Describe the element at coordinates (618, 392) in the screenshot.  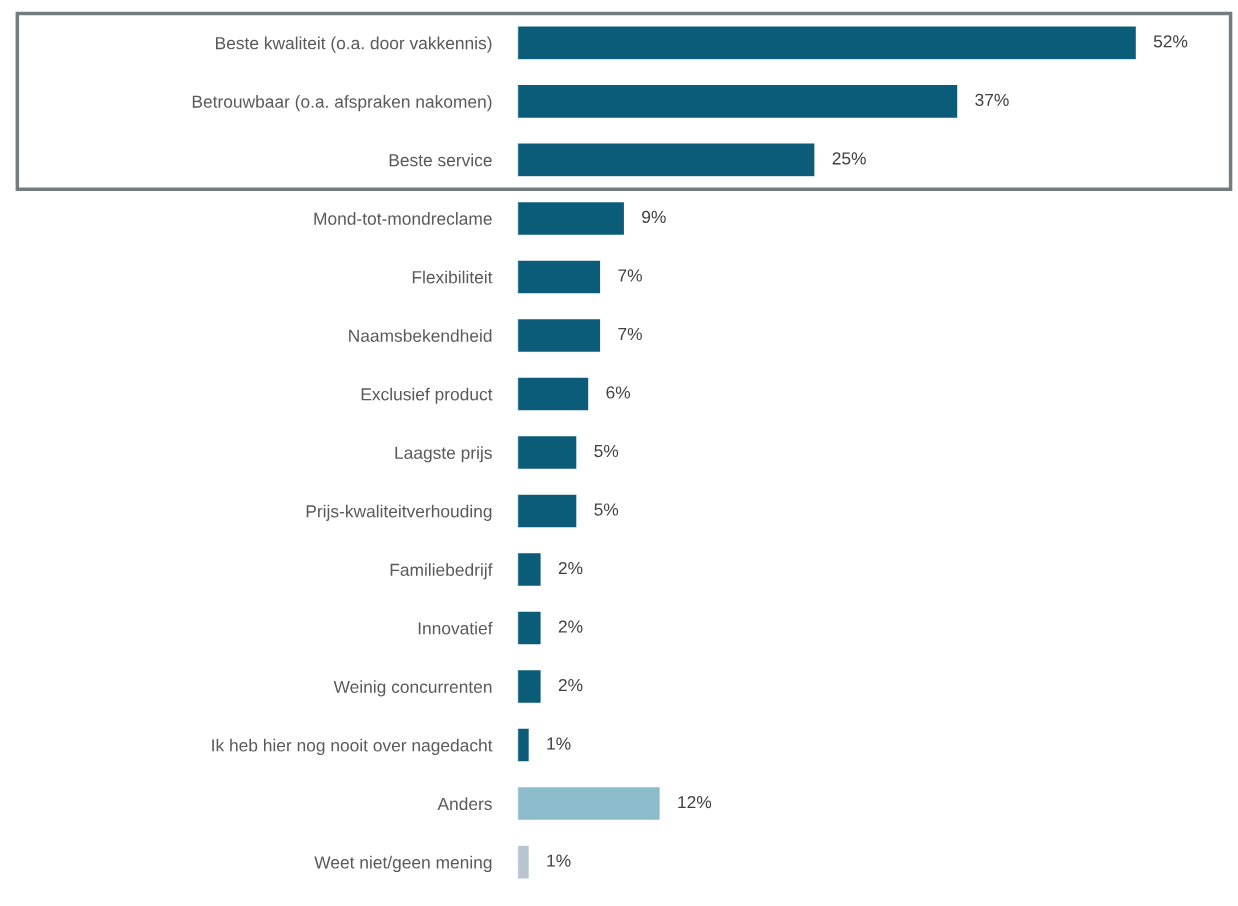
I see `data-label: 6%` at that location.